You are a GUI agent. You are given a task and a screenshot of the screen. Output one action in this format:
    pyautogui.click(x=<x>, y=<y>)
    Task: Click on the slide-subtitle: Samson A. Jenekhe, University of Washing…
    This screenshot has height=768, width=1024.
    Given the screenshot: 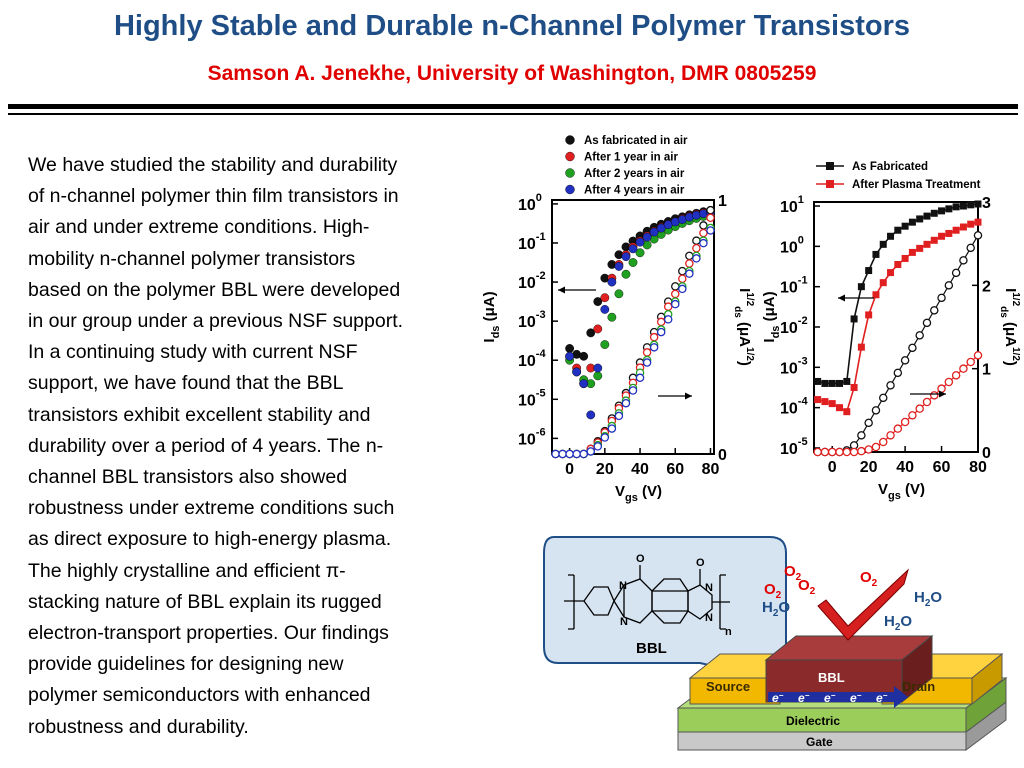 What is the action you would take?
    pyautogui.click(x=512, y=73)
    